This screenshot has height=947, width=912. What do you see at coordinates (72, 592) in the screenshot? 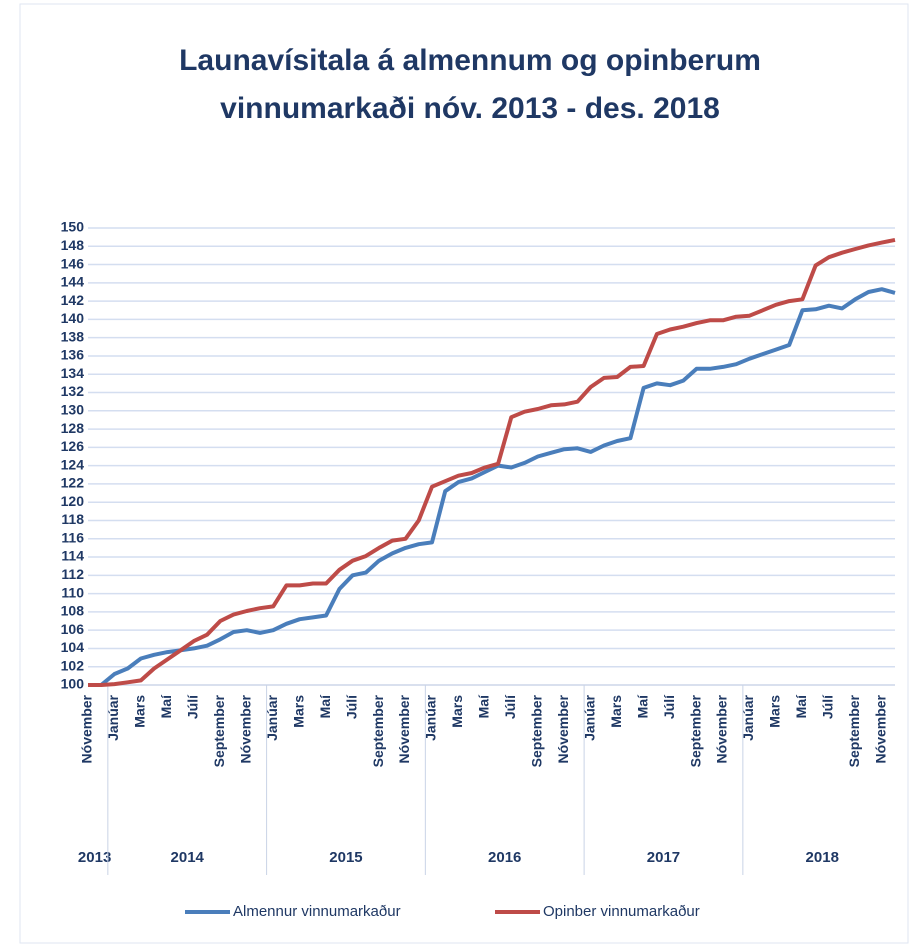
I see `y-tick-label: 110` at bounding box center [72, 592].